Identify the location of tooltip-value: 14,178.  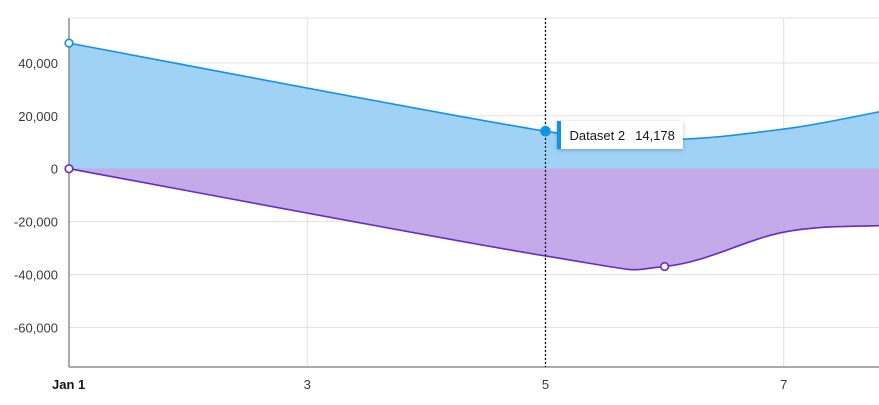
(655, 135).